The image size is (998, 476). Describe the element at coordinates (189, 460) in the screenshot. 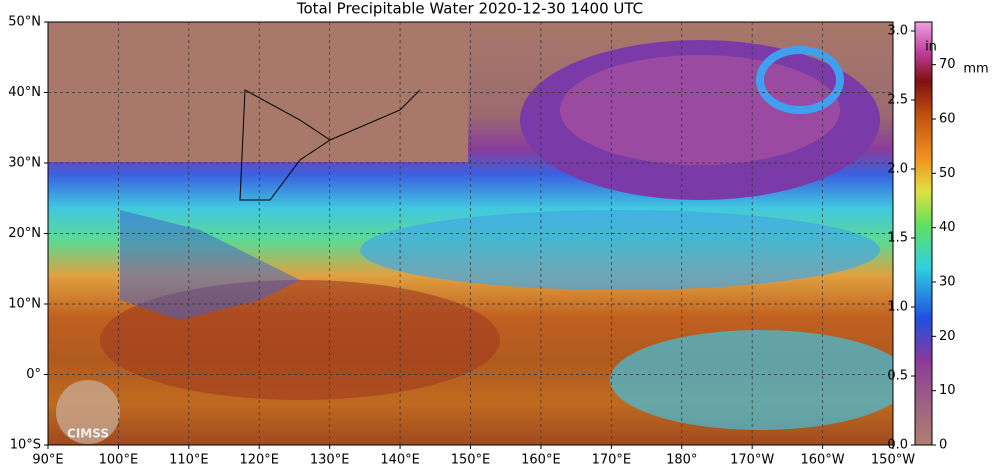

I see `lon-label: 110°E` at that location.